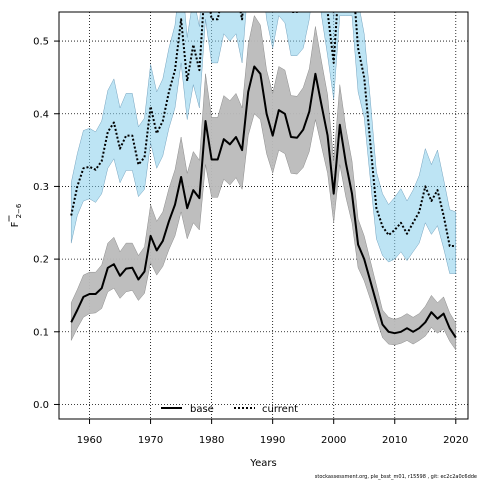 The height and width of the screenshot is (480, 480). Describe the element at coordinates (15, 224) in the screenshot. I see `y-axis-label-main: F` at that location.